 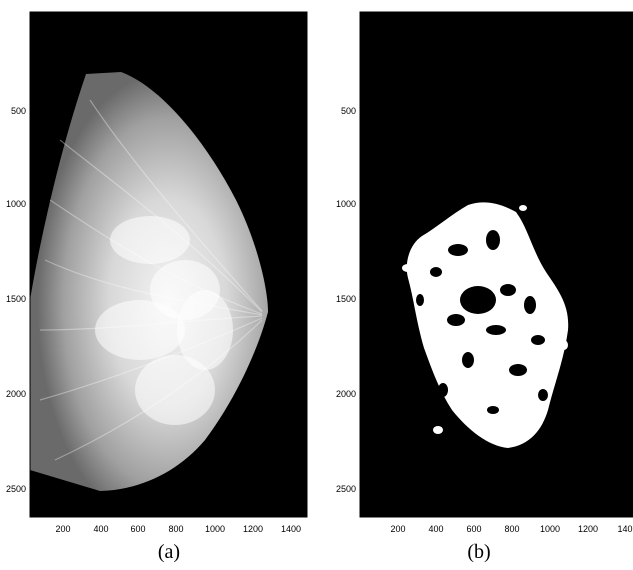 What do you see at coordinates (479, 552) in the screenshot?
I see `caption-b: (b)` at bounding box center [479, 552].